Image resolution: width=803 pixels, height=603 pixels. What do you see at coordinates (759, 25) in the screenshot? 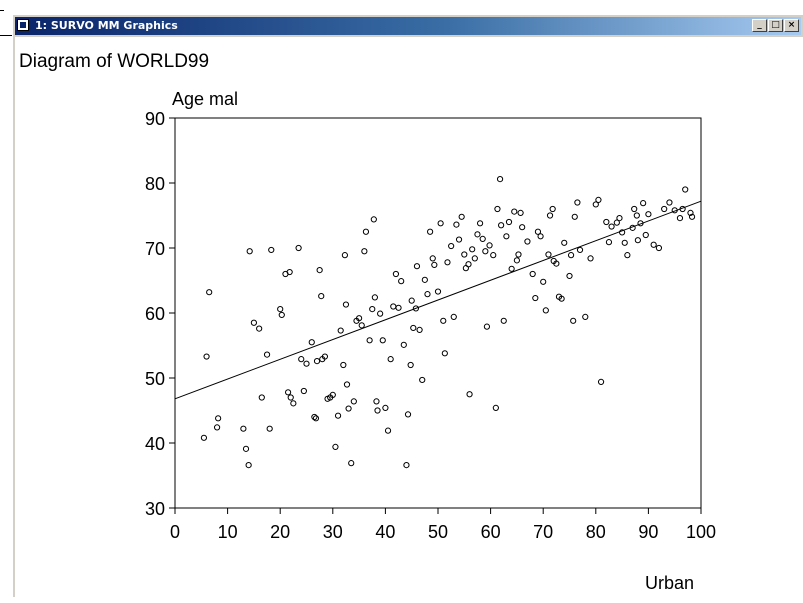
I see `minimize-button: _` at bounding box center [759, 25].